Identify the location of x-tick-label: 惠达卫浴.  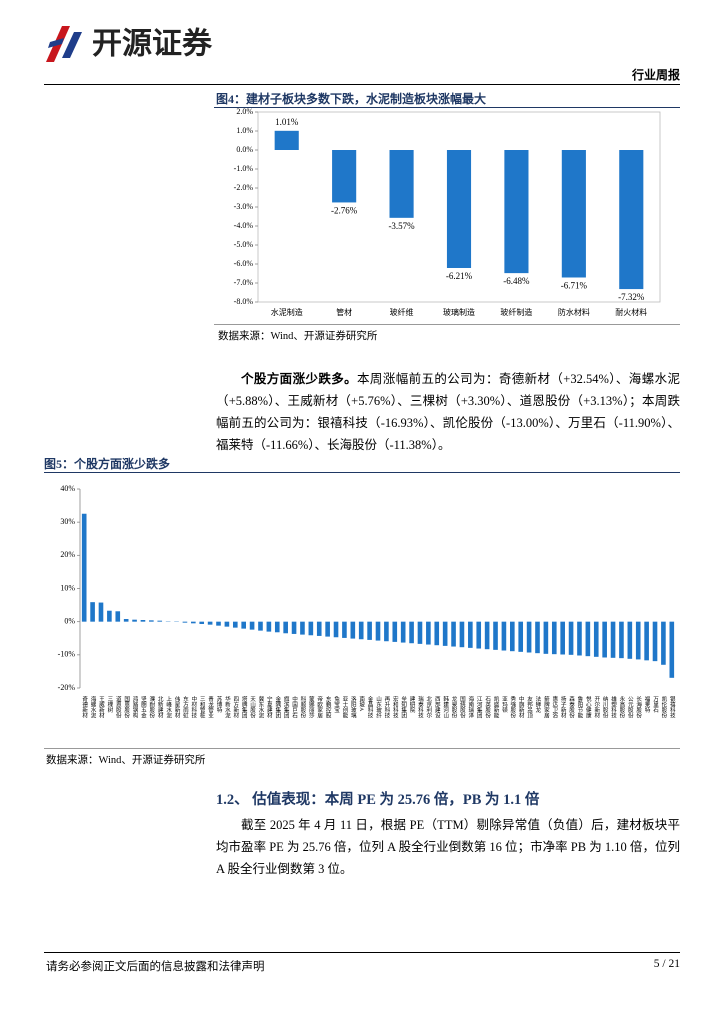
(554, 707).